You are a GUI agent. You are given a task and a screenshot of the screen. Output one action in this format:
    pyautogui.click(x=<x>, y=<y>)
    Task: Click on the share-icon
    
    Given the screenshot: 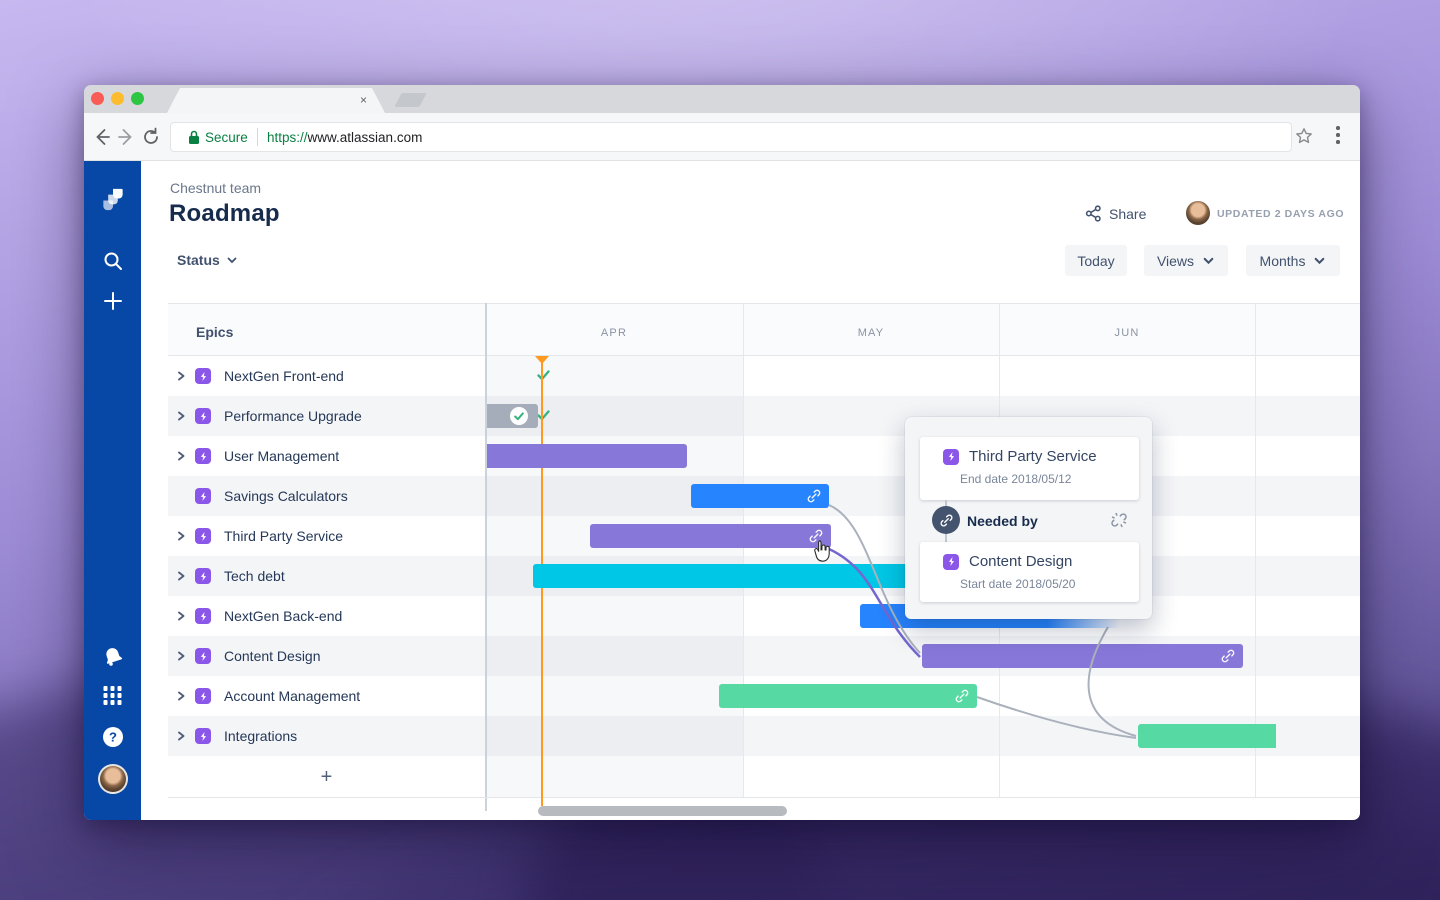 What is the action you would take?
    pyautogui.click(x=1093, y=213)
    